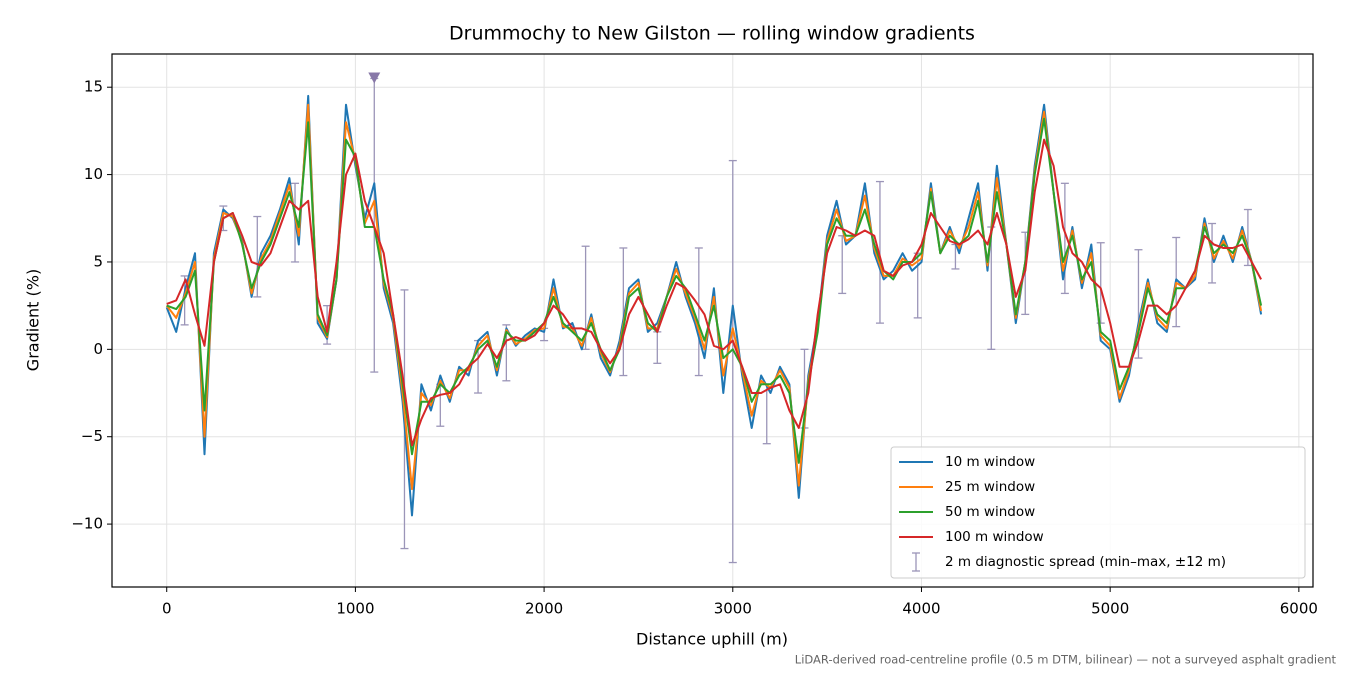 The width and height of the screenshot is (1350, 675). What do you see at coordinates (990, 512) in the screenshot?
I see `legend-label: 50 m window` at bounding box center [990, 512].